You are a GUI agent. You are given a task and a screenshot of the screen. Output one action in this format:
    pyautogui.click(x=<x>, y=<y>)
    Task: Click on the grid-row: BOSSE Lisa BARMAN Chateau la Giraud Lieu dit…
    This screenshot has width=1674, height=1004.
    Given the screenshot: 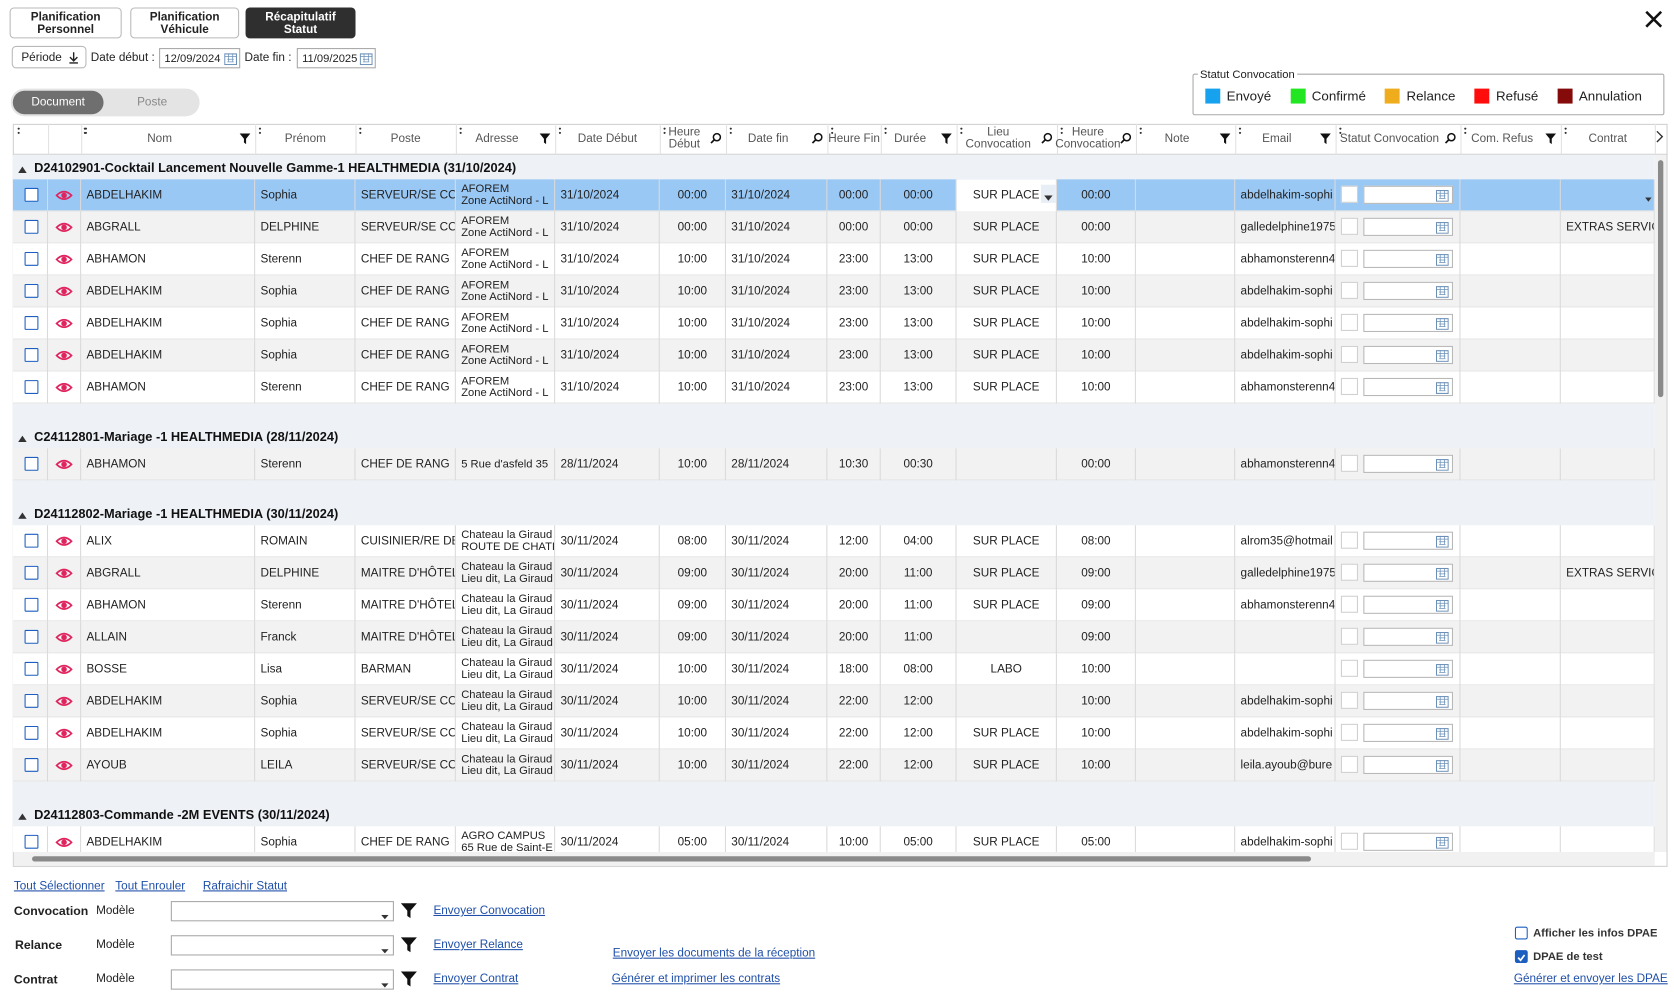 What is the action you would take?
    pyautogui.click(x=833, y=669)
    